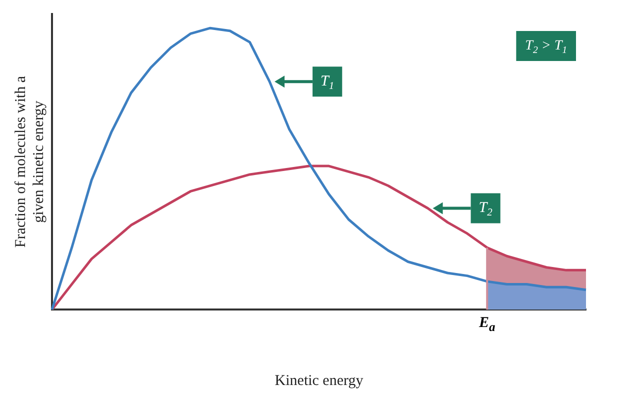 The image size is (617, 403). What do you see at coordinates (487, 324) in the screenshot?
I see `text: E$_{a}$` at bounding box center [487, 324].